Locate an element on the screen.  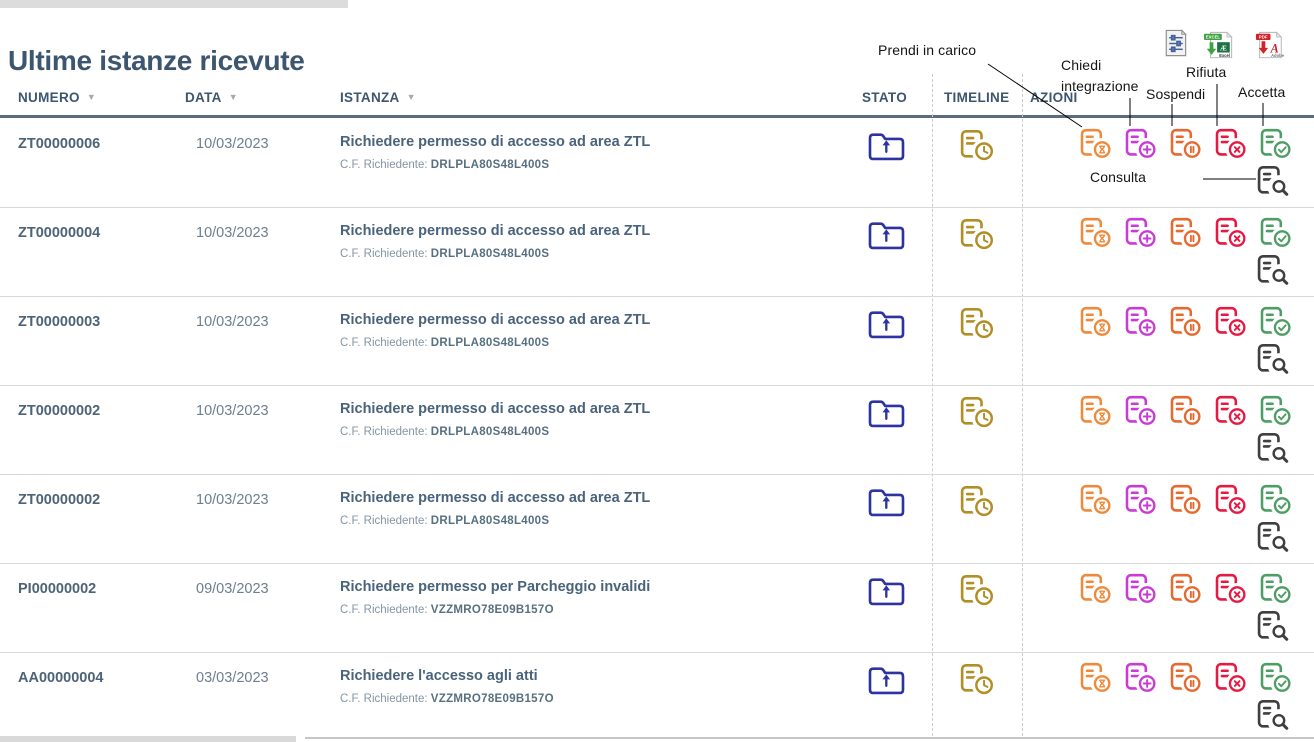
svg-text: A is located at coordinates (1274, 49).